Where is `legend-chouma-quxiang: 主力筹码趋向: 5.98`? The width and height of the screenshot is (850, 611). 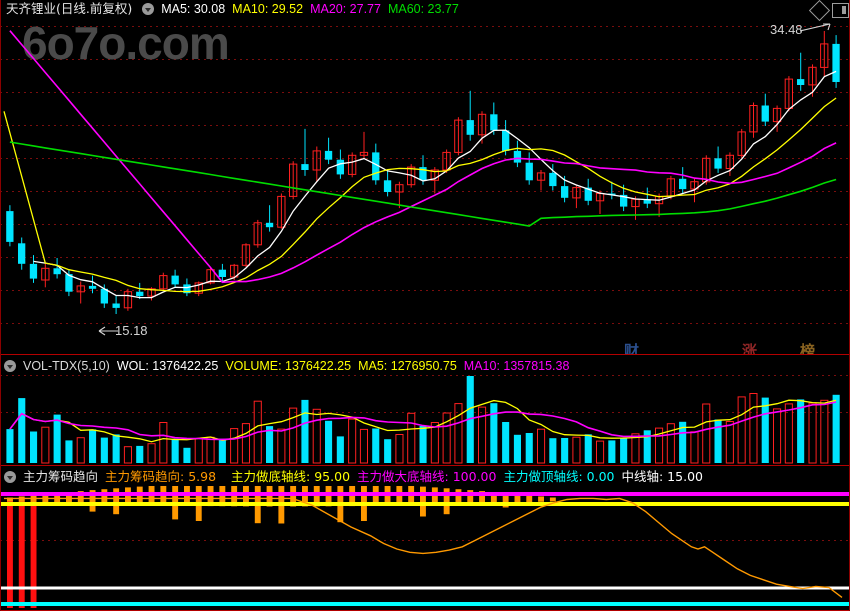 legend-chouma-quxiang: 主力筹码趋向: 5.98 is located at coordinates (161, 476).